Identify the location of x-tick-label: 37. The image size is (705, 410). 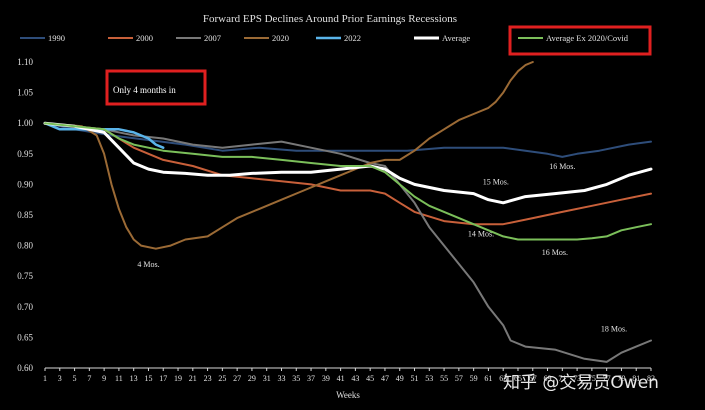
(311, 378).